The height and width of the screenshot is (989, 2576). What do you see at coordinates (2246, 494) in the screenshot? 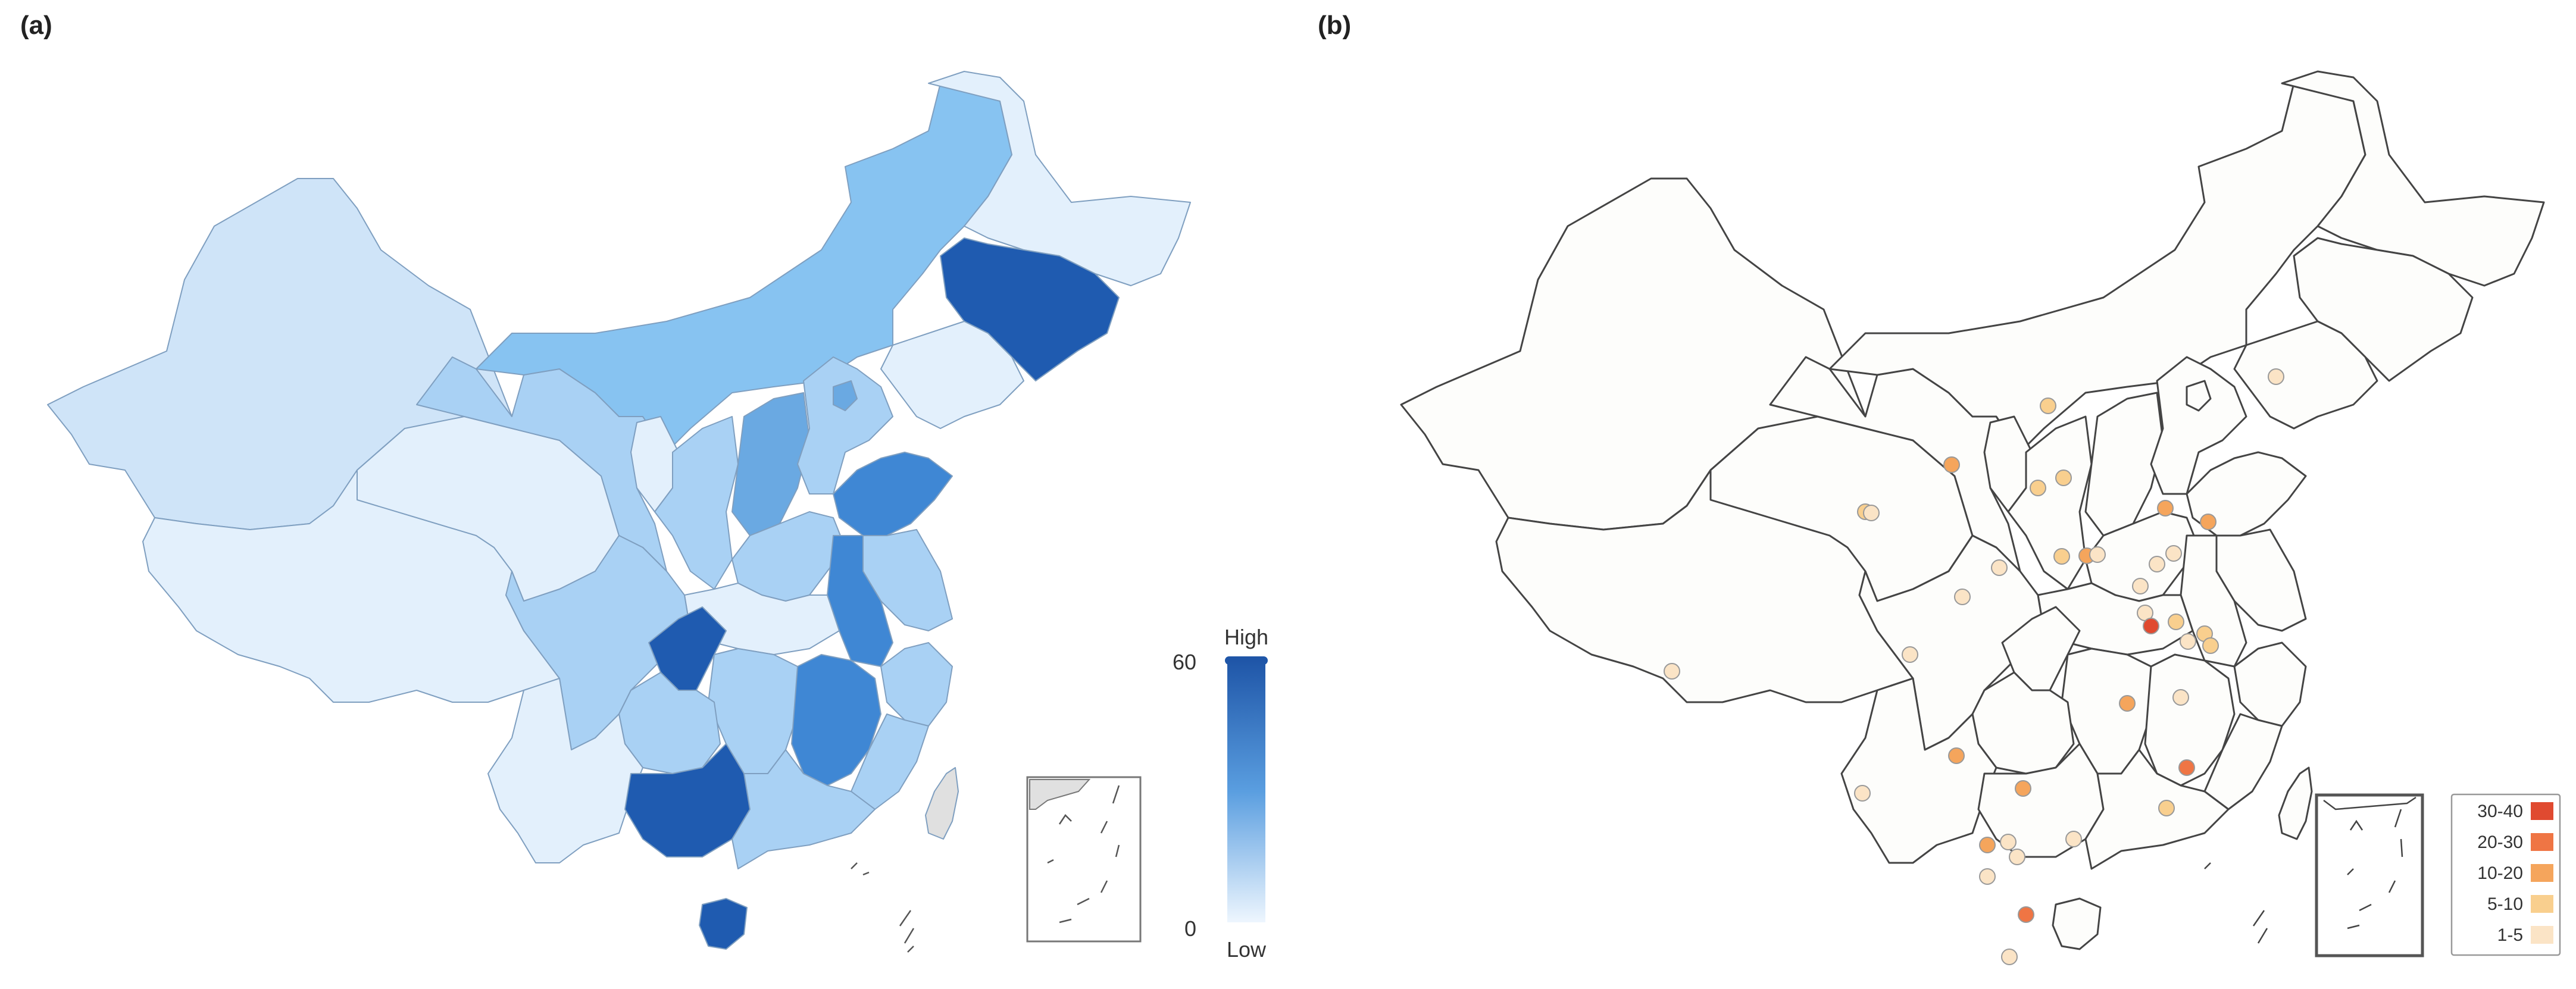
I see `outline-shandong` at bounding box center [2246, 494].